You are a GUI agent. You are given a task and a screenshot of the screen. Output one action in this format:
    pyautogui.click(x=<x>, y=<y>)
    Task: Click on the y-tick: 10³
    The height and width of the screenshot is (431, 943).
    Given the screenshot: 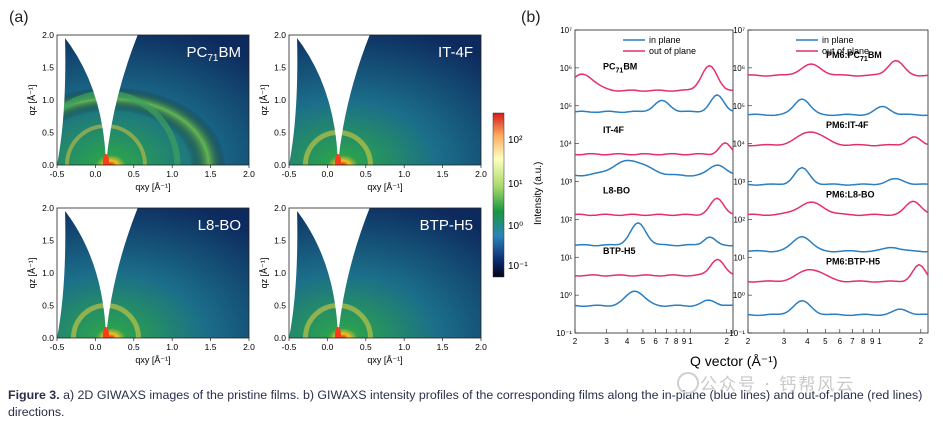 What is the action you would take?
    pyautogui.click(x=739, y=182)
    